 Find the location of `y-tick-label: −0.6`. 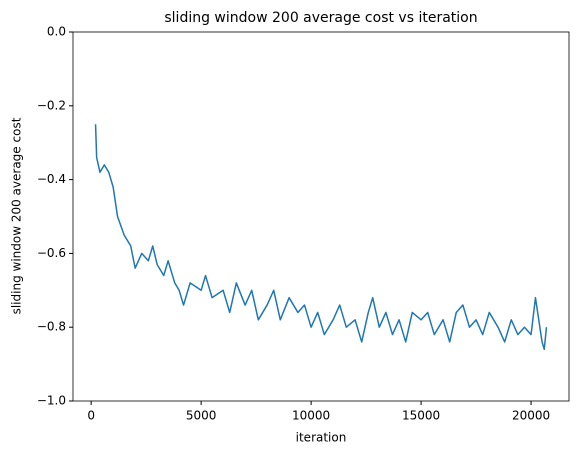

y-tick-label: −0.6 is located at coordinates (51, 253).